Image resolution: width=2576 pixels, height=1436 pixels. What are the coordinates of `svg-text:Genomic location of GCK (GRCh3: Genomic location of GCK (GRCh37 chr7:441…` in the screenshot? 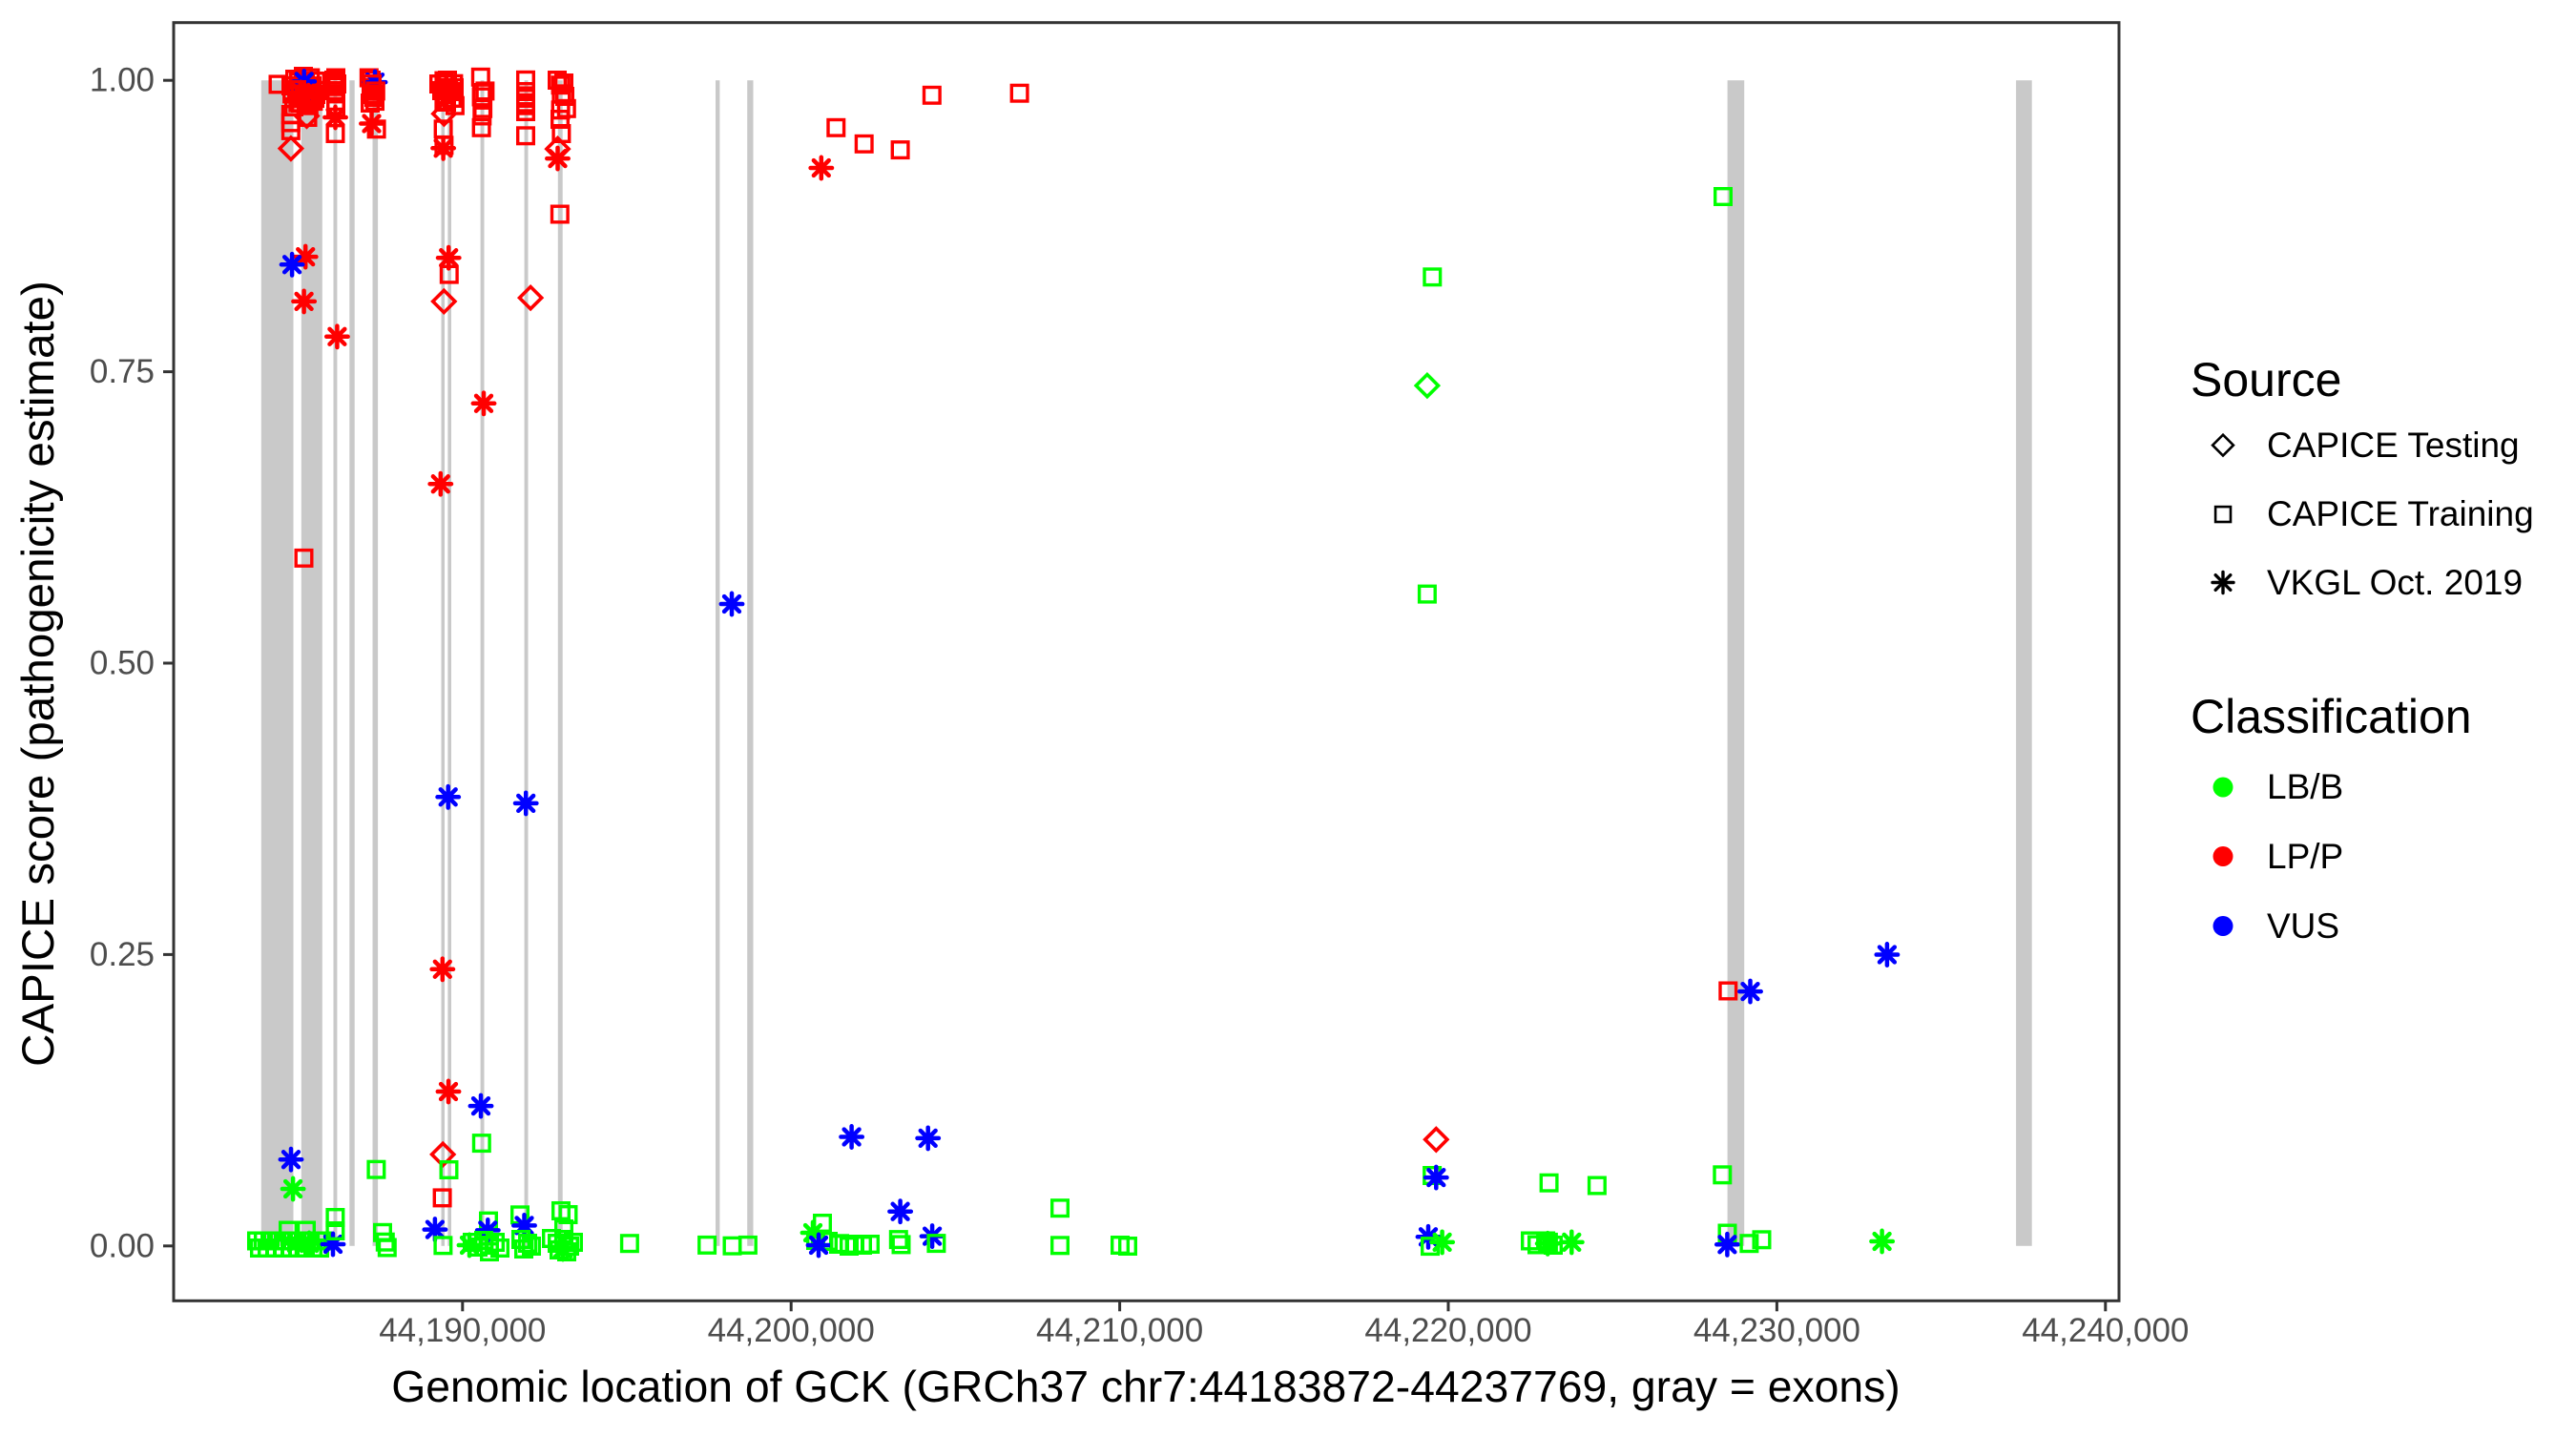 It's located at (1145, 1386).